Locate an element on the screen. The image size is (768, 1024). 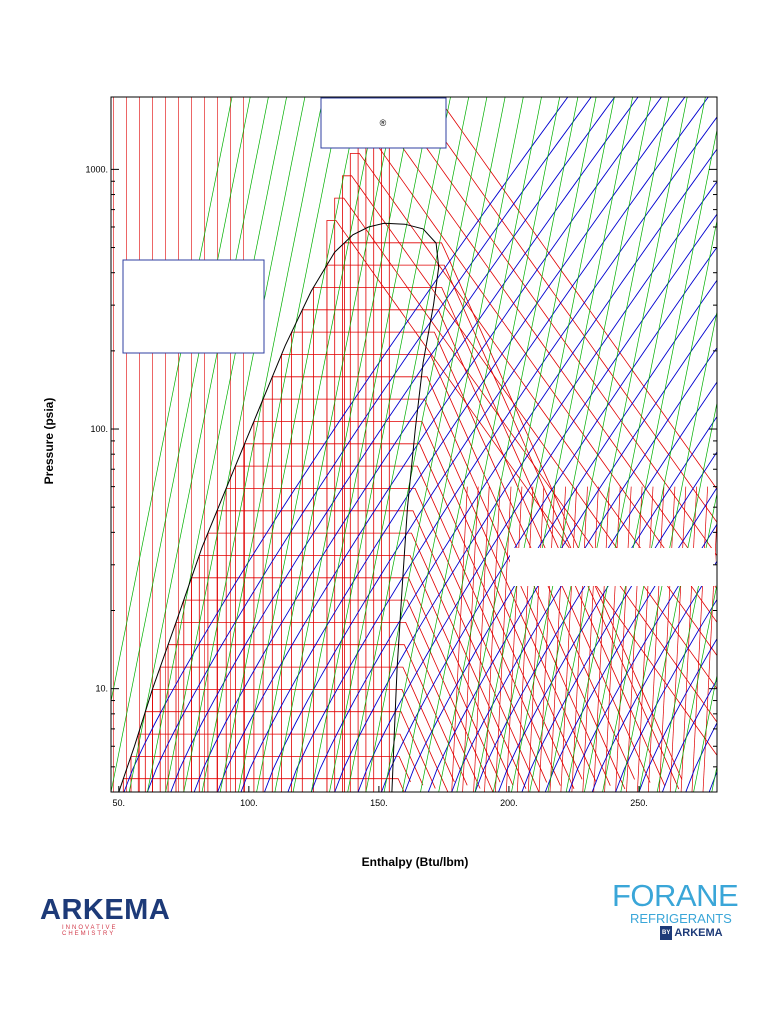
y-tick-label: 100. is located at coordinates (99, 429).